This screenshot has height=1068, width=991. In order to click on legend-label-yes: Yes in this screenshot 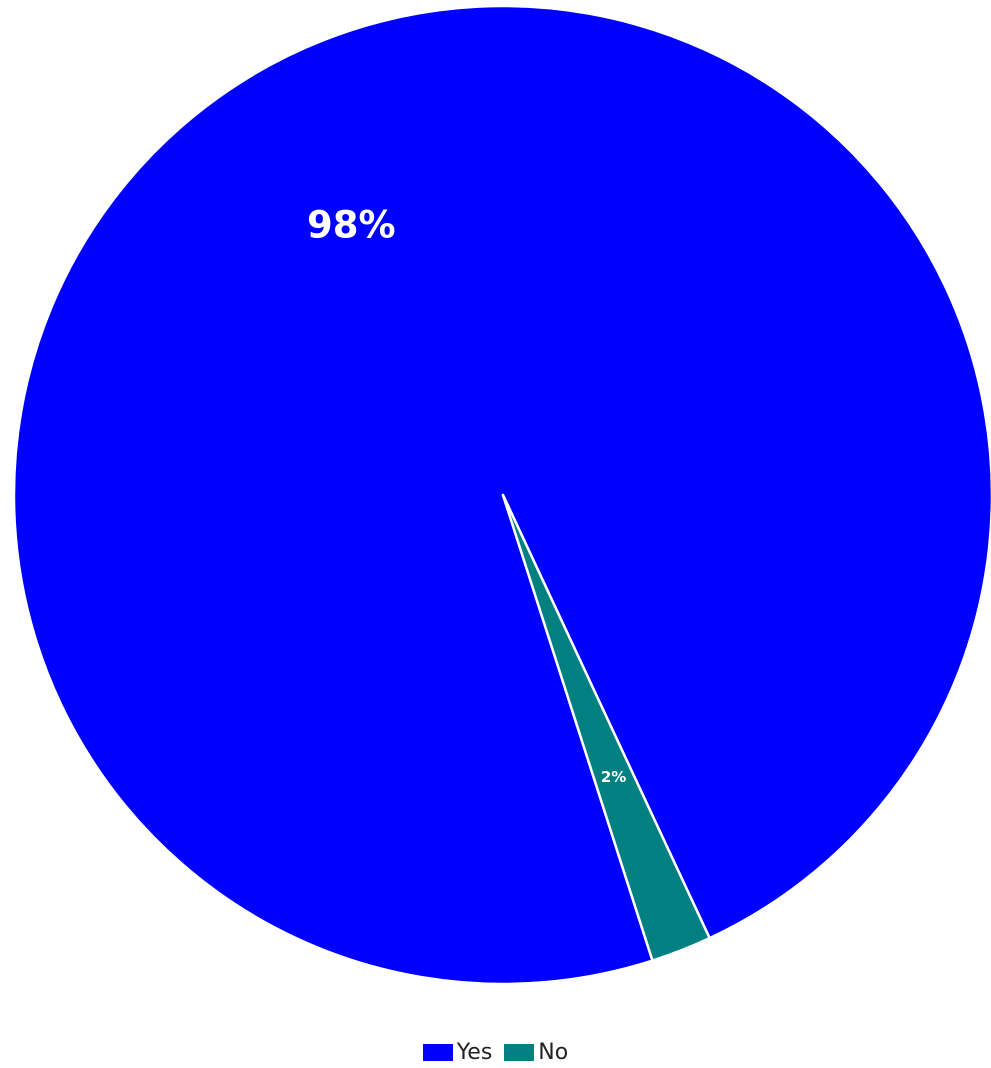, I will do `click(474, 1052)`.